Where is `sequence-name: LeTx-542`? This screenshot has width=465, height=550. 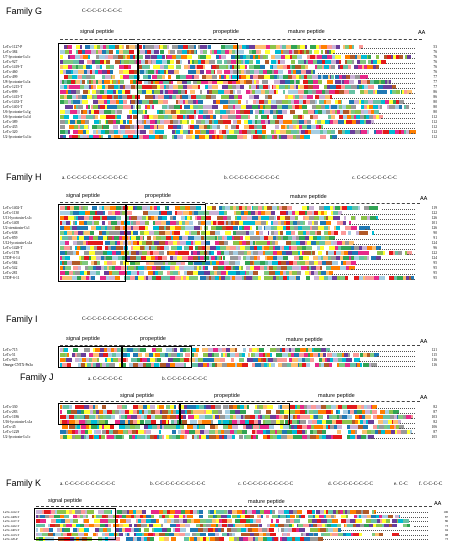 sequence-name: LeTx-542 is located at coordinates (10, 268).